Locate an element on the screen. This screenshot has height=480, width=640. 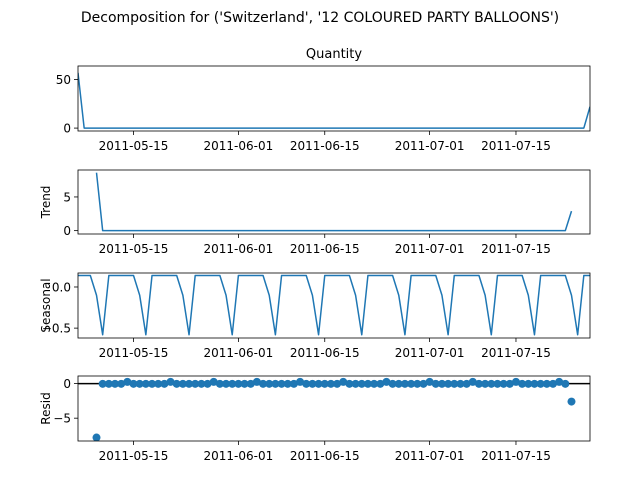
y-tick-label: −0.5 is located at coordinates (56, 329).